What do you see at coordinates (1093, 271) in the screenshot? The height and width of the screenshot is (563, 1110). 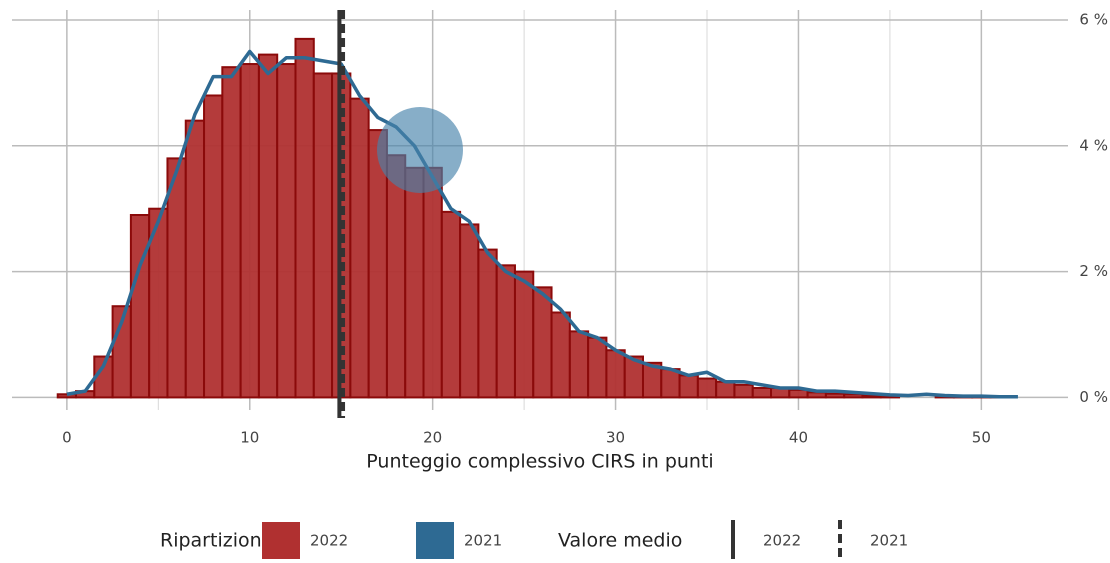 I see `y-tick-label: 2 %` at bounding box center [1093, 271].